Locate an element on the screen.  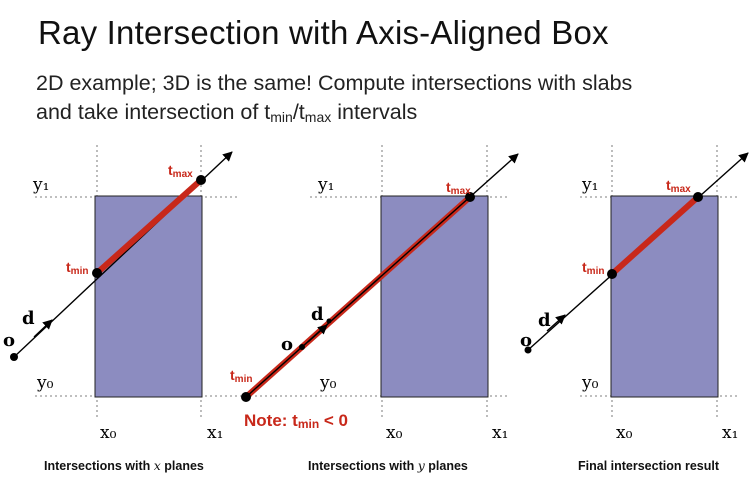
note-min-sub: min is located at coordinates (308, 424).